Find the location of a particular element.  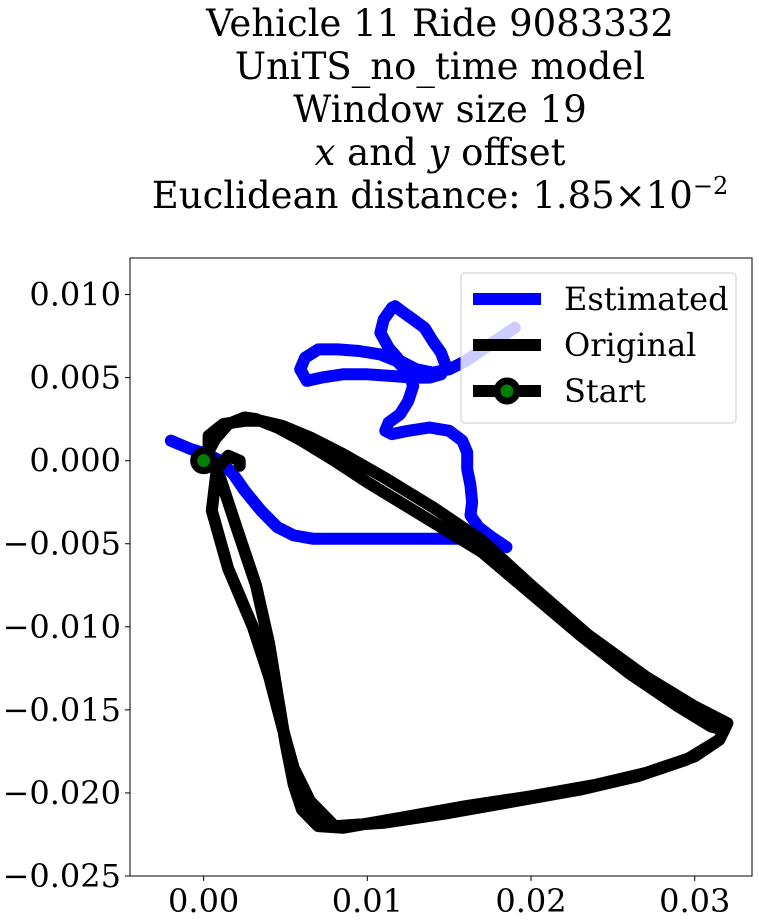

y-tick-label: −0.020 is located at coordinates (62, 793).